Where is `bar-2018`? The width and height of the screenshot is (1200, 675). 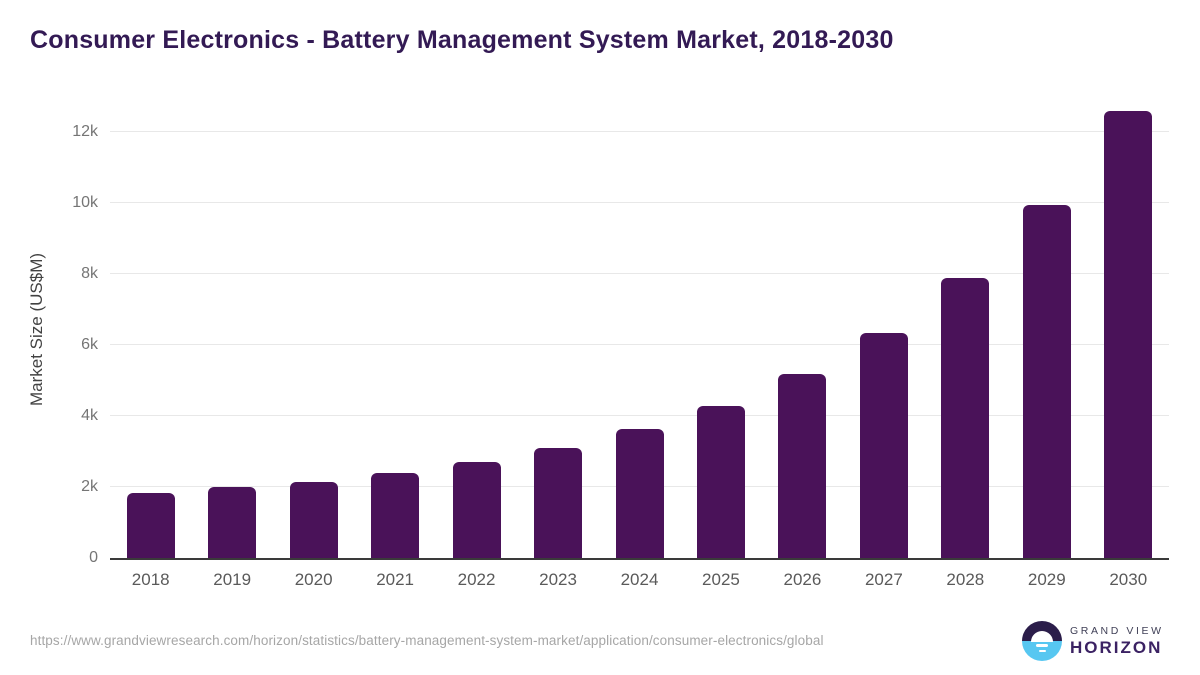 bar-2018 is located at coordinates (150, 525).